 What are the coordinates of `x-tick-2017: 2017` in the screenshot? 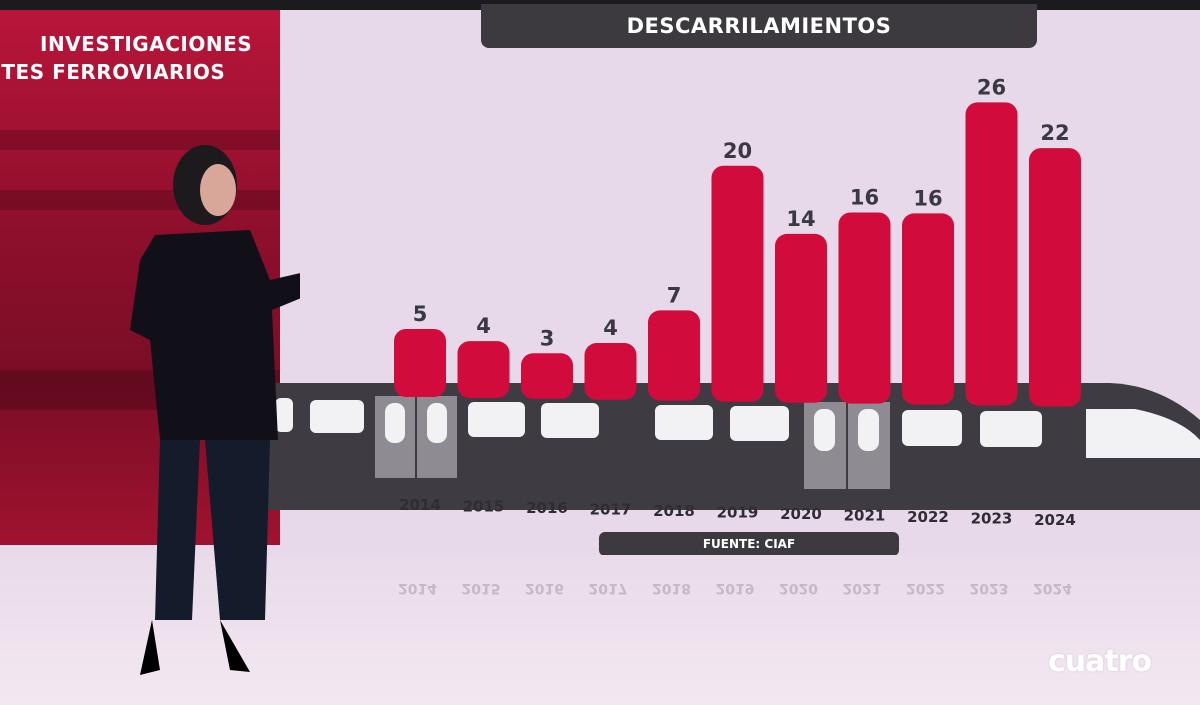 It's located at (611, 510).